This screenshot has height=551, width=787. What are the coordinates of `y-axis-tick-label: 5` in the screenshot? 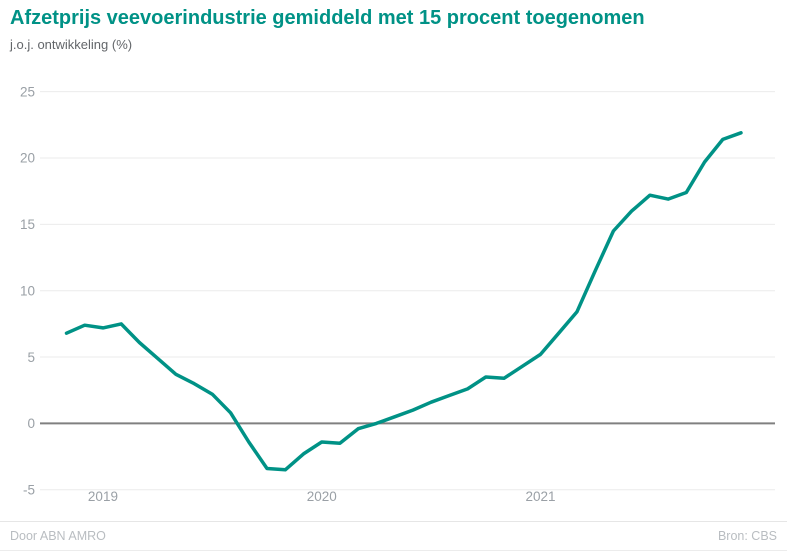 It's located at (31, 357).